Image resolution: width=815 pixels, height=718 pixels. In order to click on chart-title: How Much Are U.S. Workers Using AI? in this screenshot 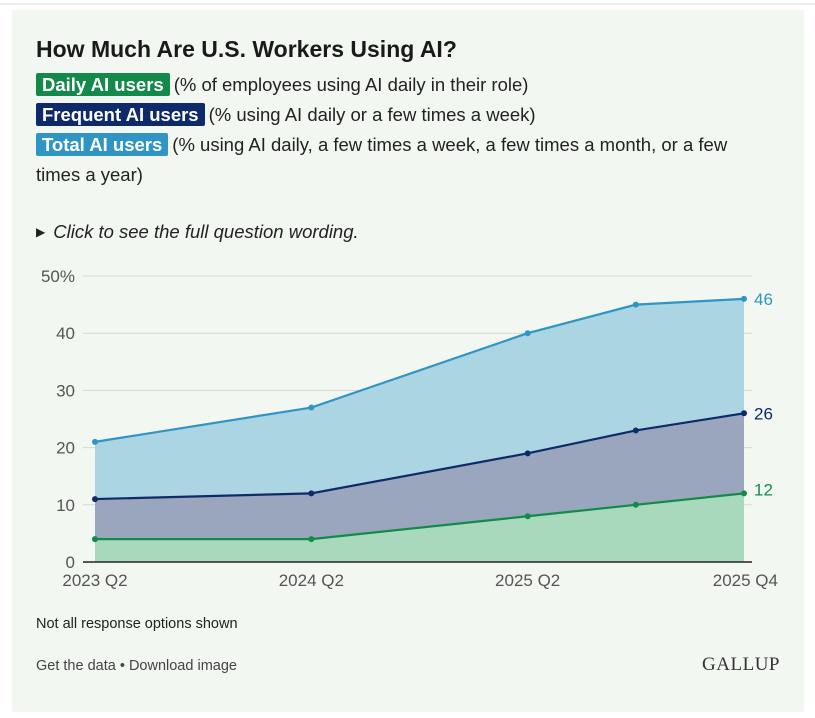, I will do `click(246, 49)`.